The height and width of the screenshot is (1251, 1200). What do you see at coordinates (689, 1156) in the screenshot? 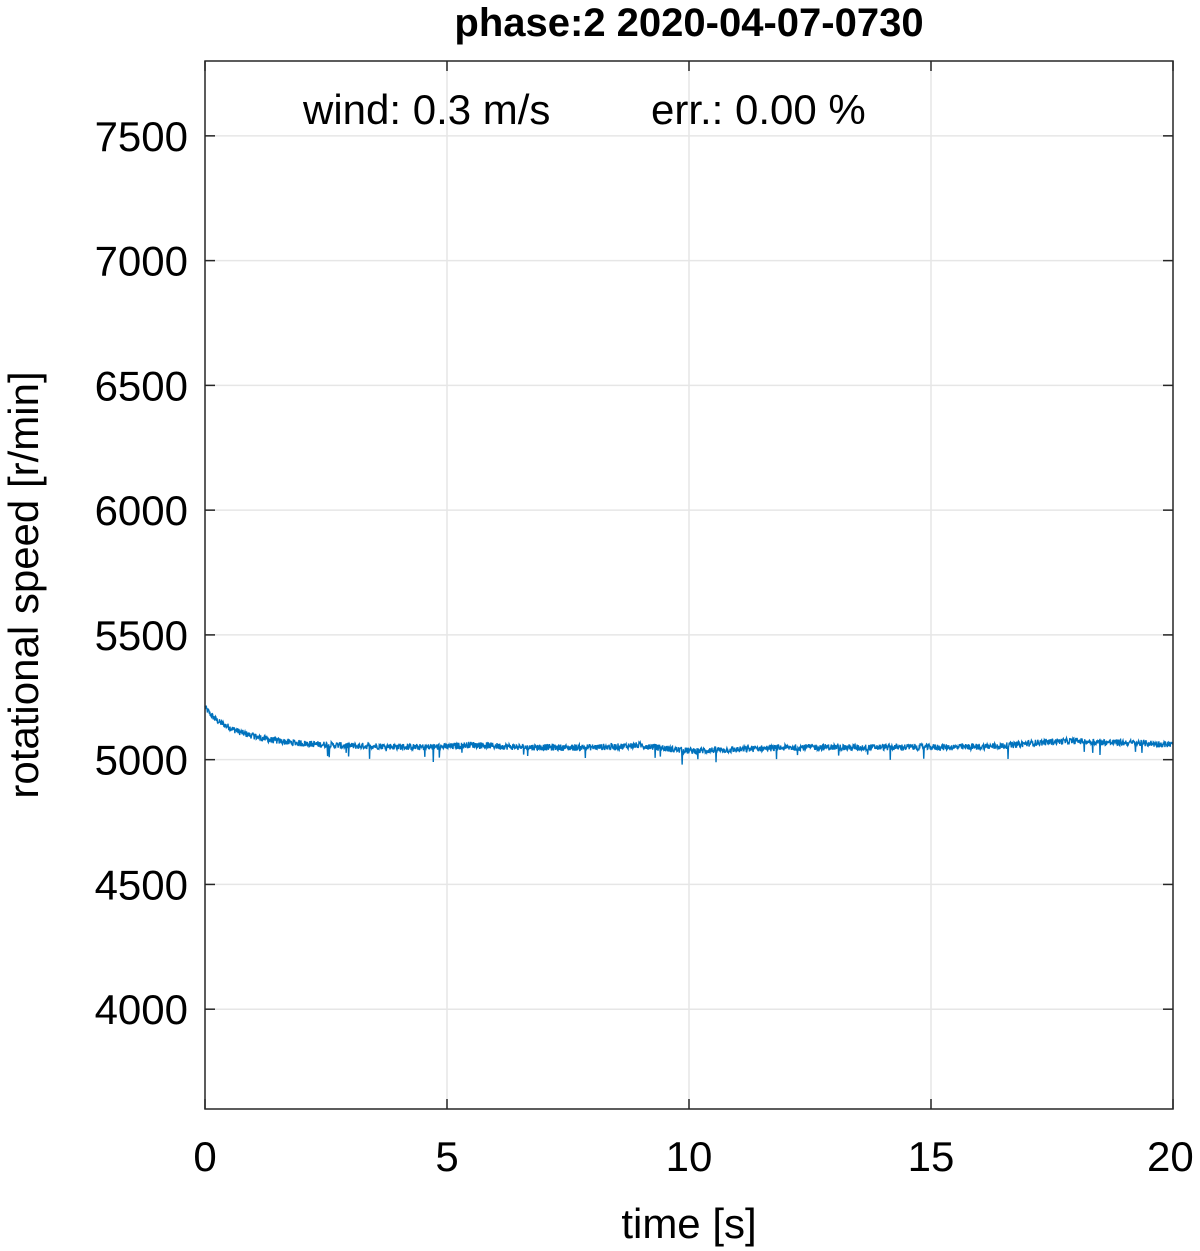
I see `x-tick-label: 10` at bounding box center [689, 1156].